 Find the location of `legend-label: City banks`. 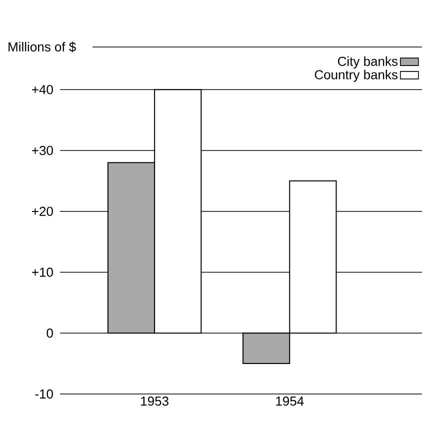

legend-label: City banks is located at coordinates (368, 62).